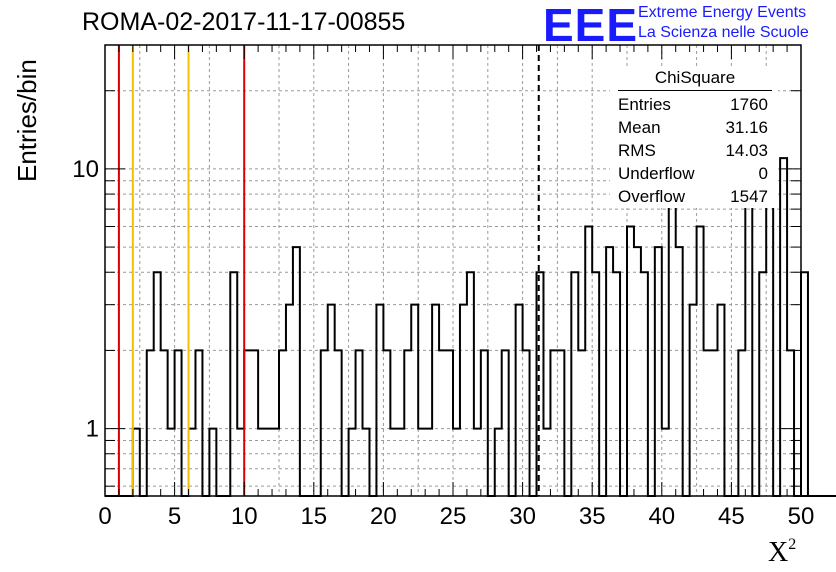 This screenshot has height=572, width=836. I want to click on x-tick-label: 10, so click(244, 516).